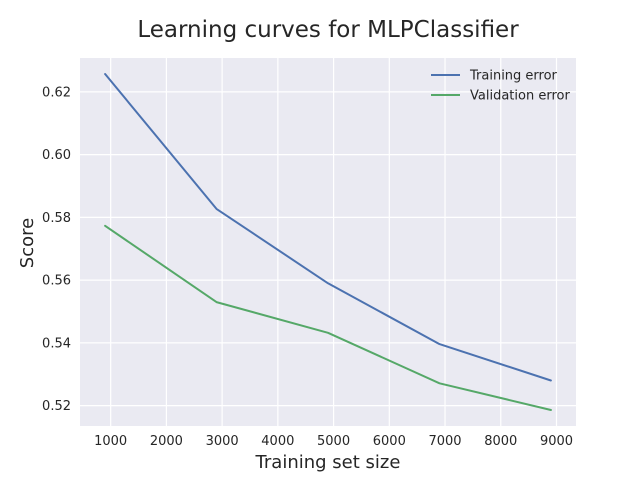  I want to click on y-tick-labels: 0.52 0.54 0.56 0.58 0.60 0.62, so click(56, 249).